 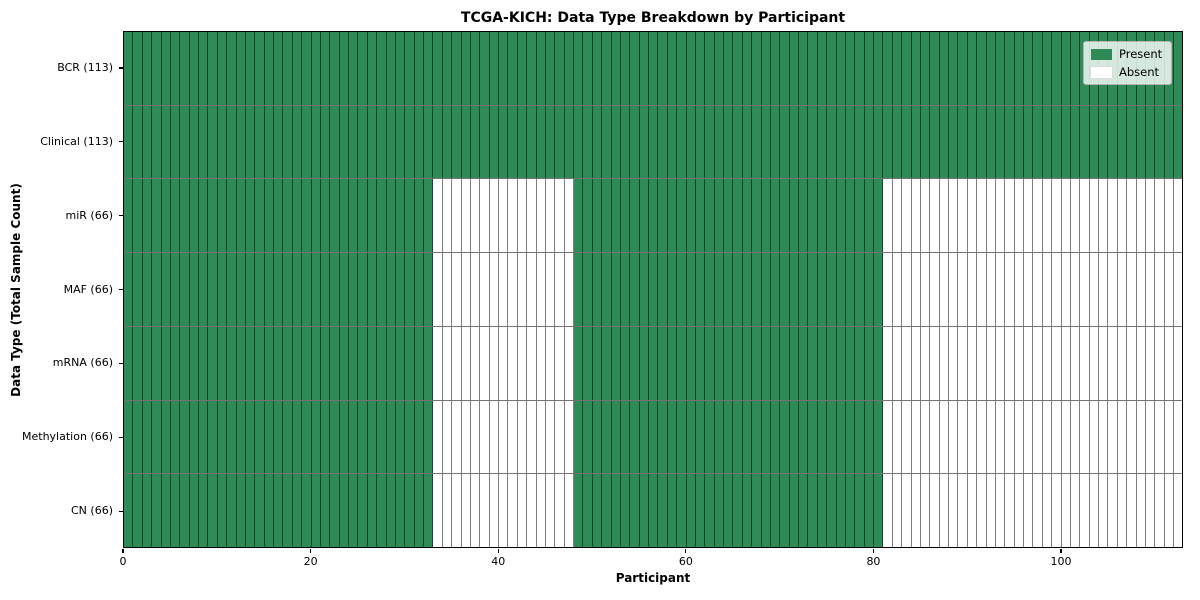 What do you see at coordinates (85, 67) in the screenshot?
I see `y-tick-label: BCR (113)` at bounding box center [85, 67].